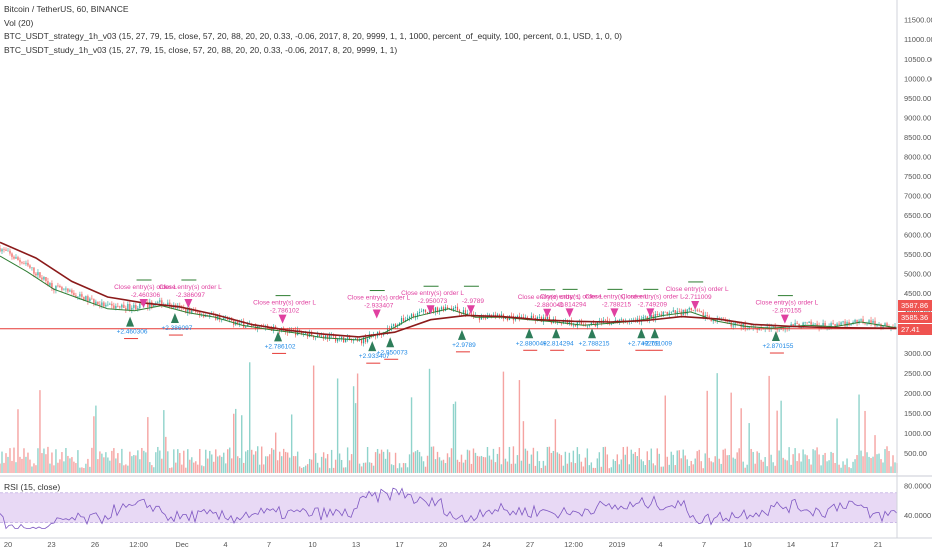  What do you see at coordinates (617, 544) in the screenshot?
I see `time-tick-label: 2019` at bounding box center [617, 544].